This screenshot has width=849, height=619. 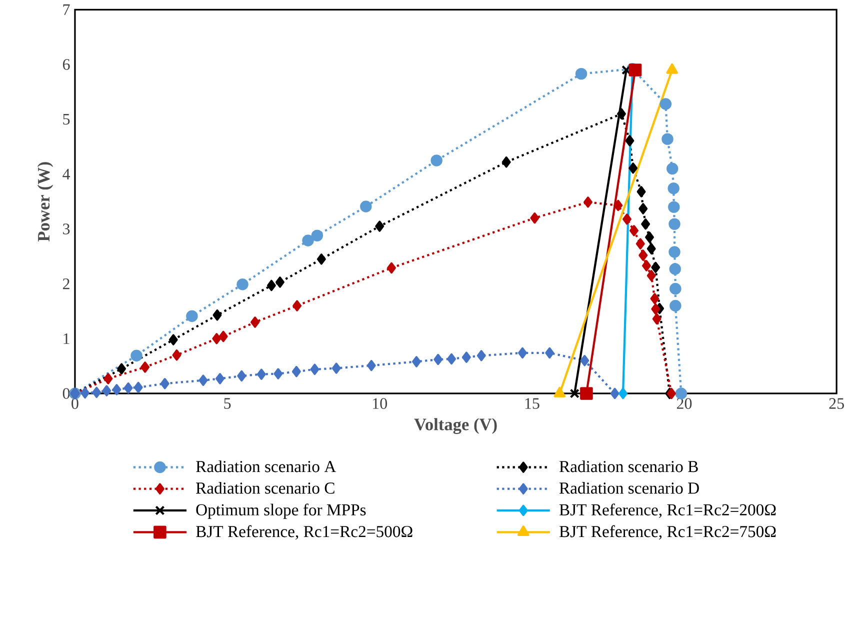 What do you see at coordinates (455, 426) in the screenshot?
I see `x-axis-title: Voltage (V)` at bounding box center [455, 426].